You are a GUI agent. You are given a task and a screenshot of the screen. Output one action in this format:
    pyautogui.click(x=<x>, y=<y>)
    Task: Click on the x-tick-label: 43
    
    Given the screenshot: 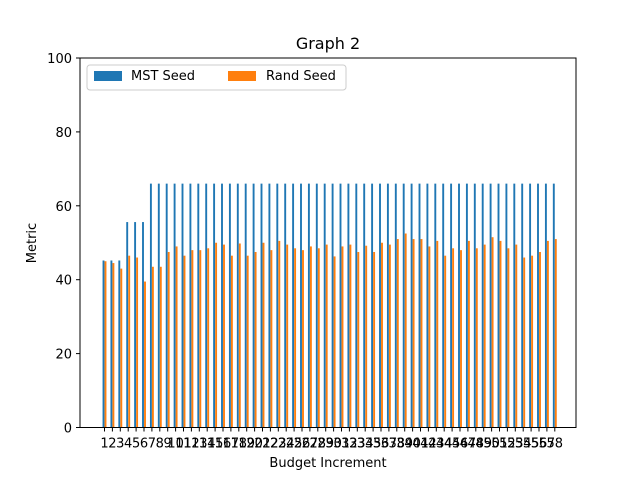 What is the action you would take?
    pyautogui.click(x=436, y=444)
    